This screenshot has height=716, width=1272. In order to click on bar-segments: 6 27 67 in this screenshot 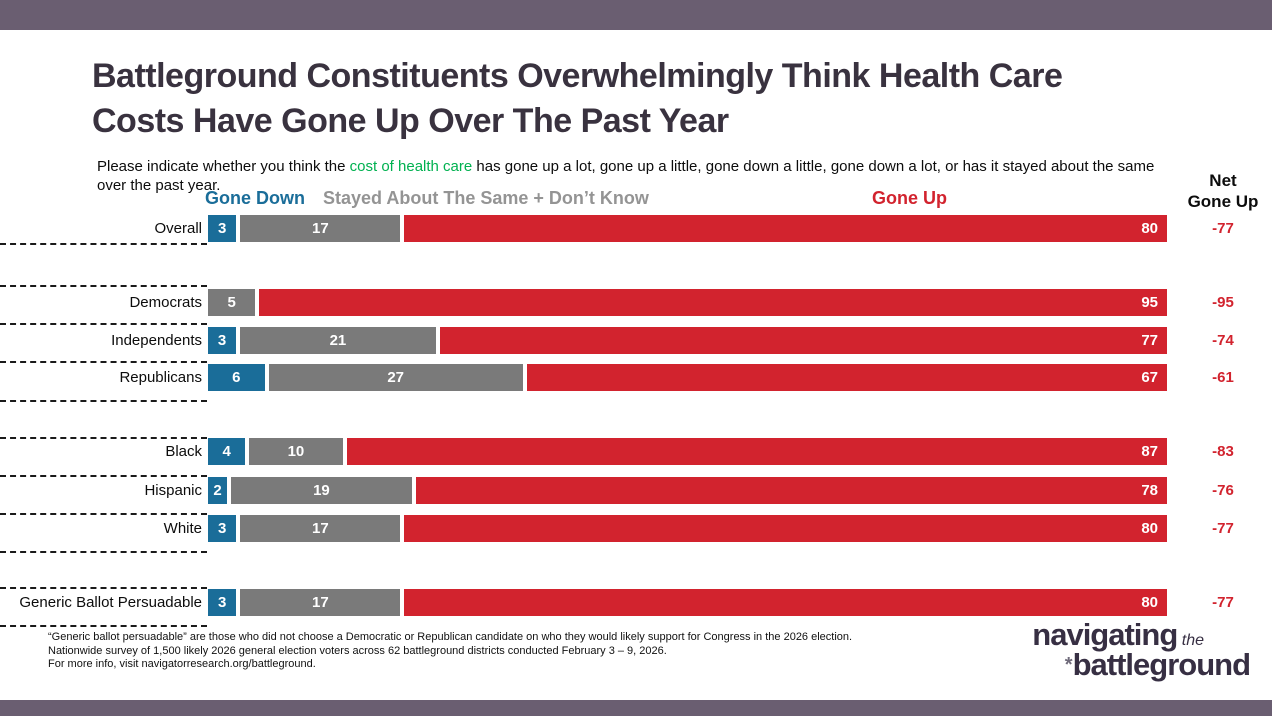, I will do `click(687, 377)`.